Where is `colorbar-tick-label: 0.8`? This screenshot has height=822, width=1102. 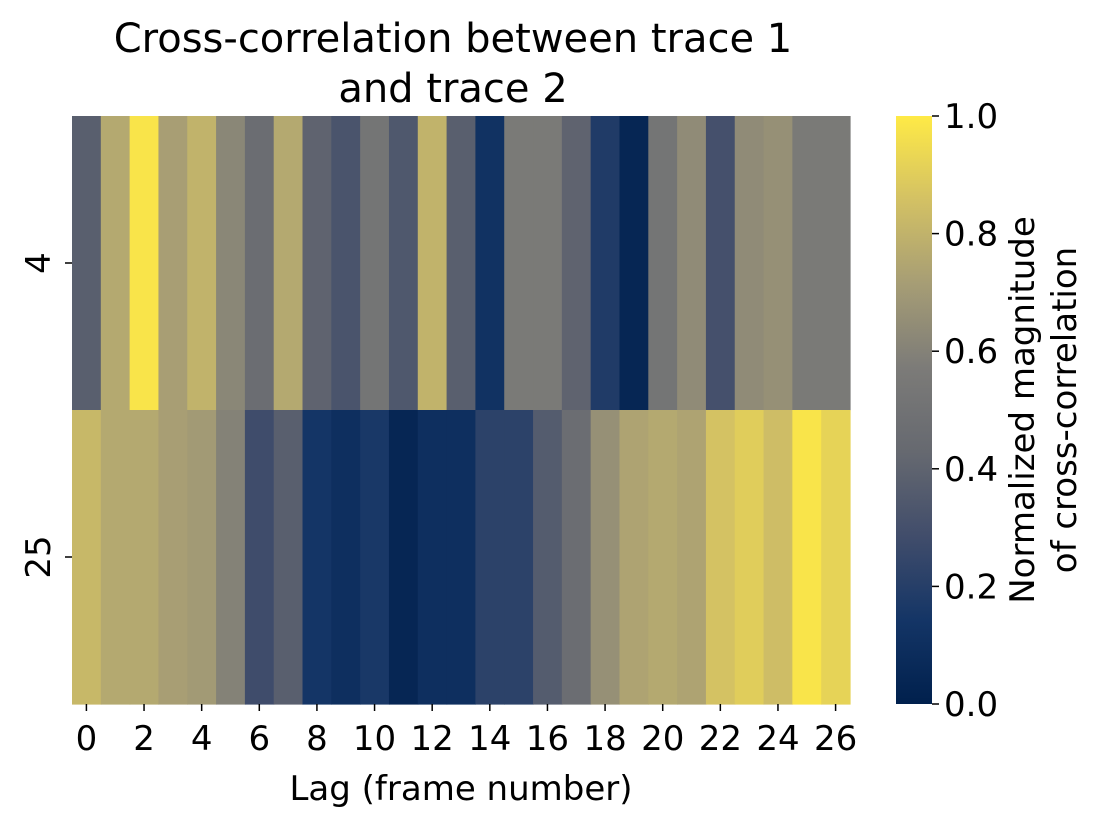
colorbar-tick-label: 0.8 is located at coordinates (971, 235).